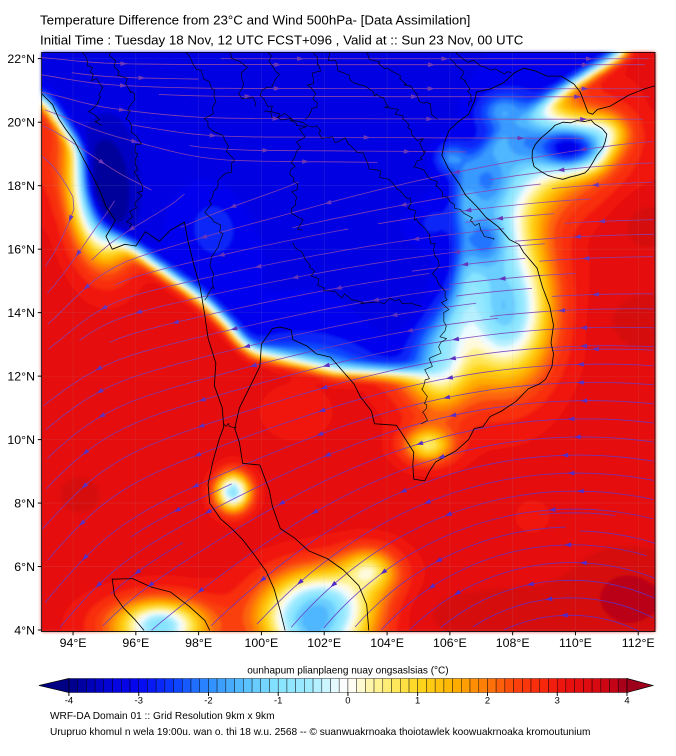 Image resolution: width=676 pixels, height=756 pixels. I want to click on svg-text: 100°E, so click(261, 643).